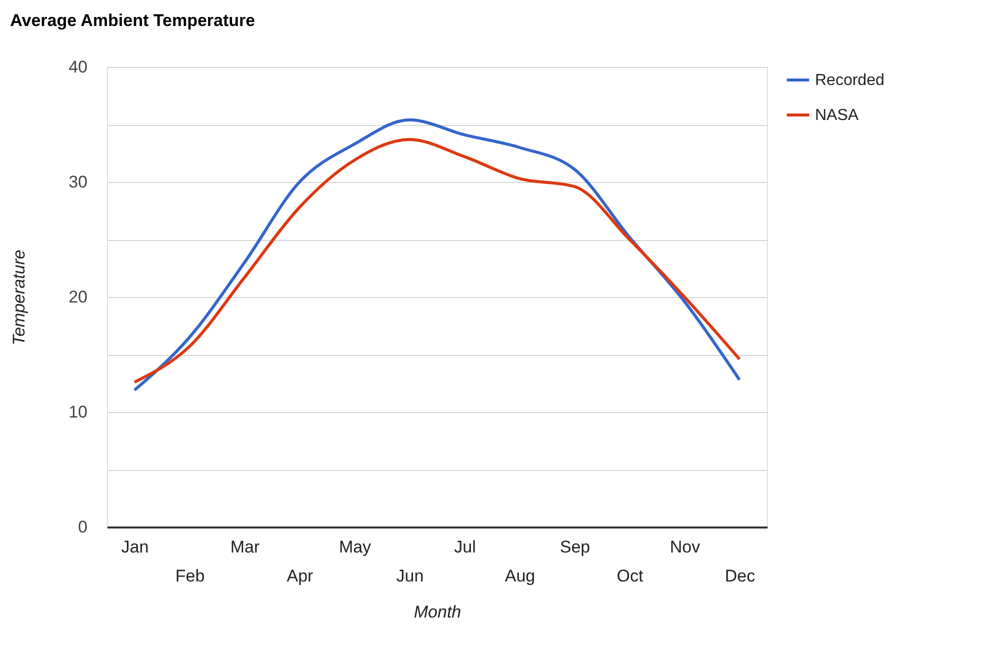  What do you see at coordinates (78, 182) in the screenshot?
I see `y-tick-label: 30` at bounding box center [78, 182].